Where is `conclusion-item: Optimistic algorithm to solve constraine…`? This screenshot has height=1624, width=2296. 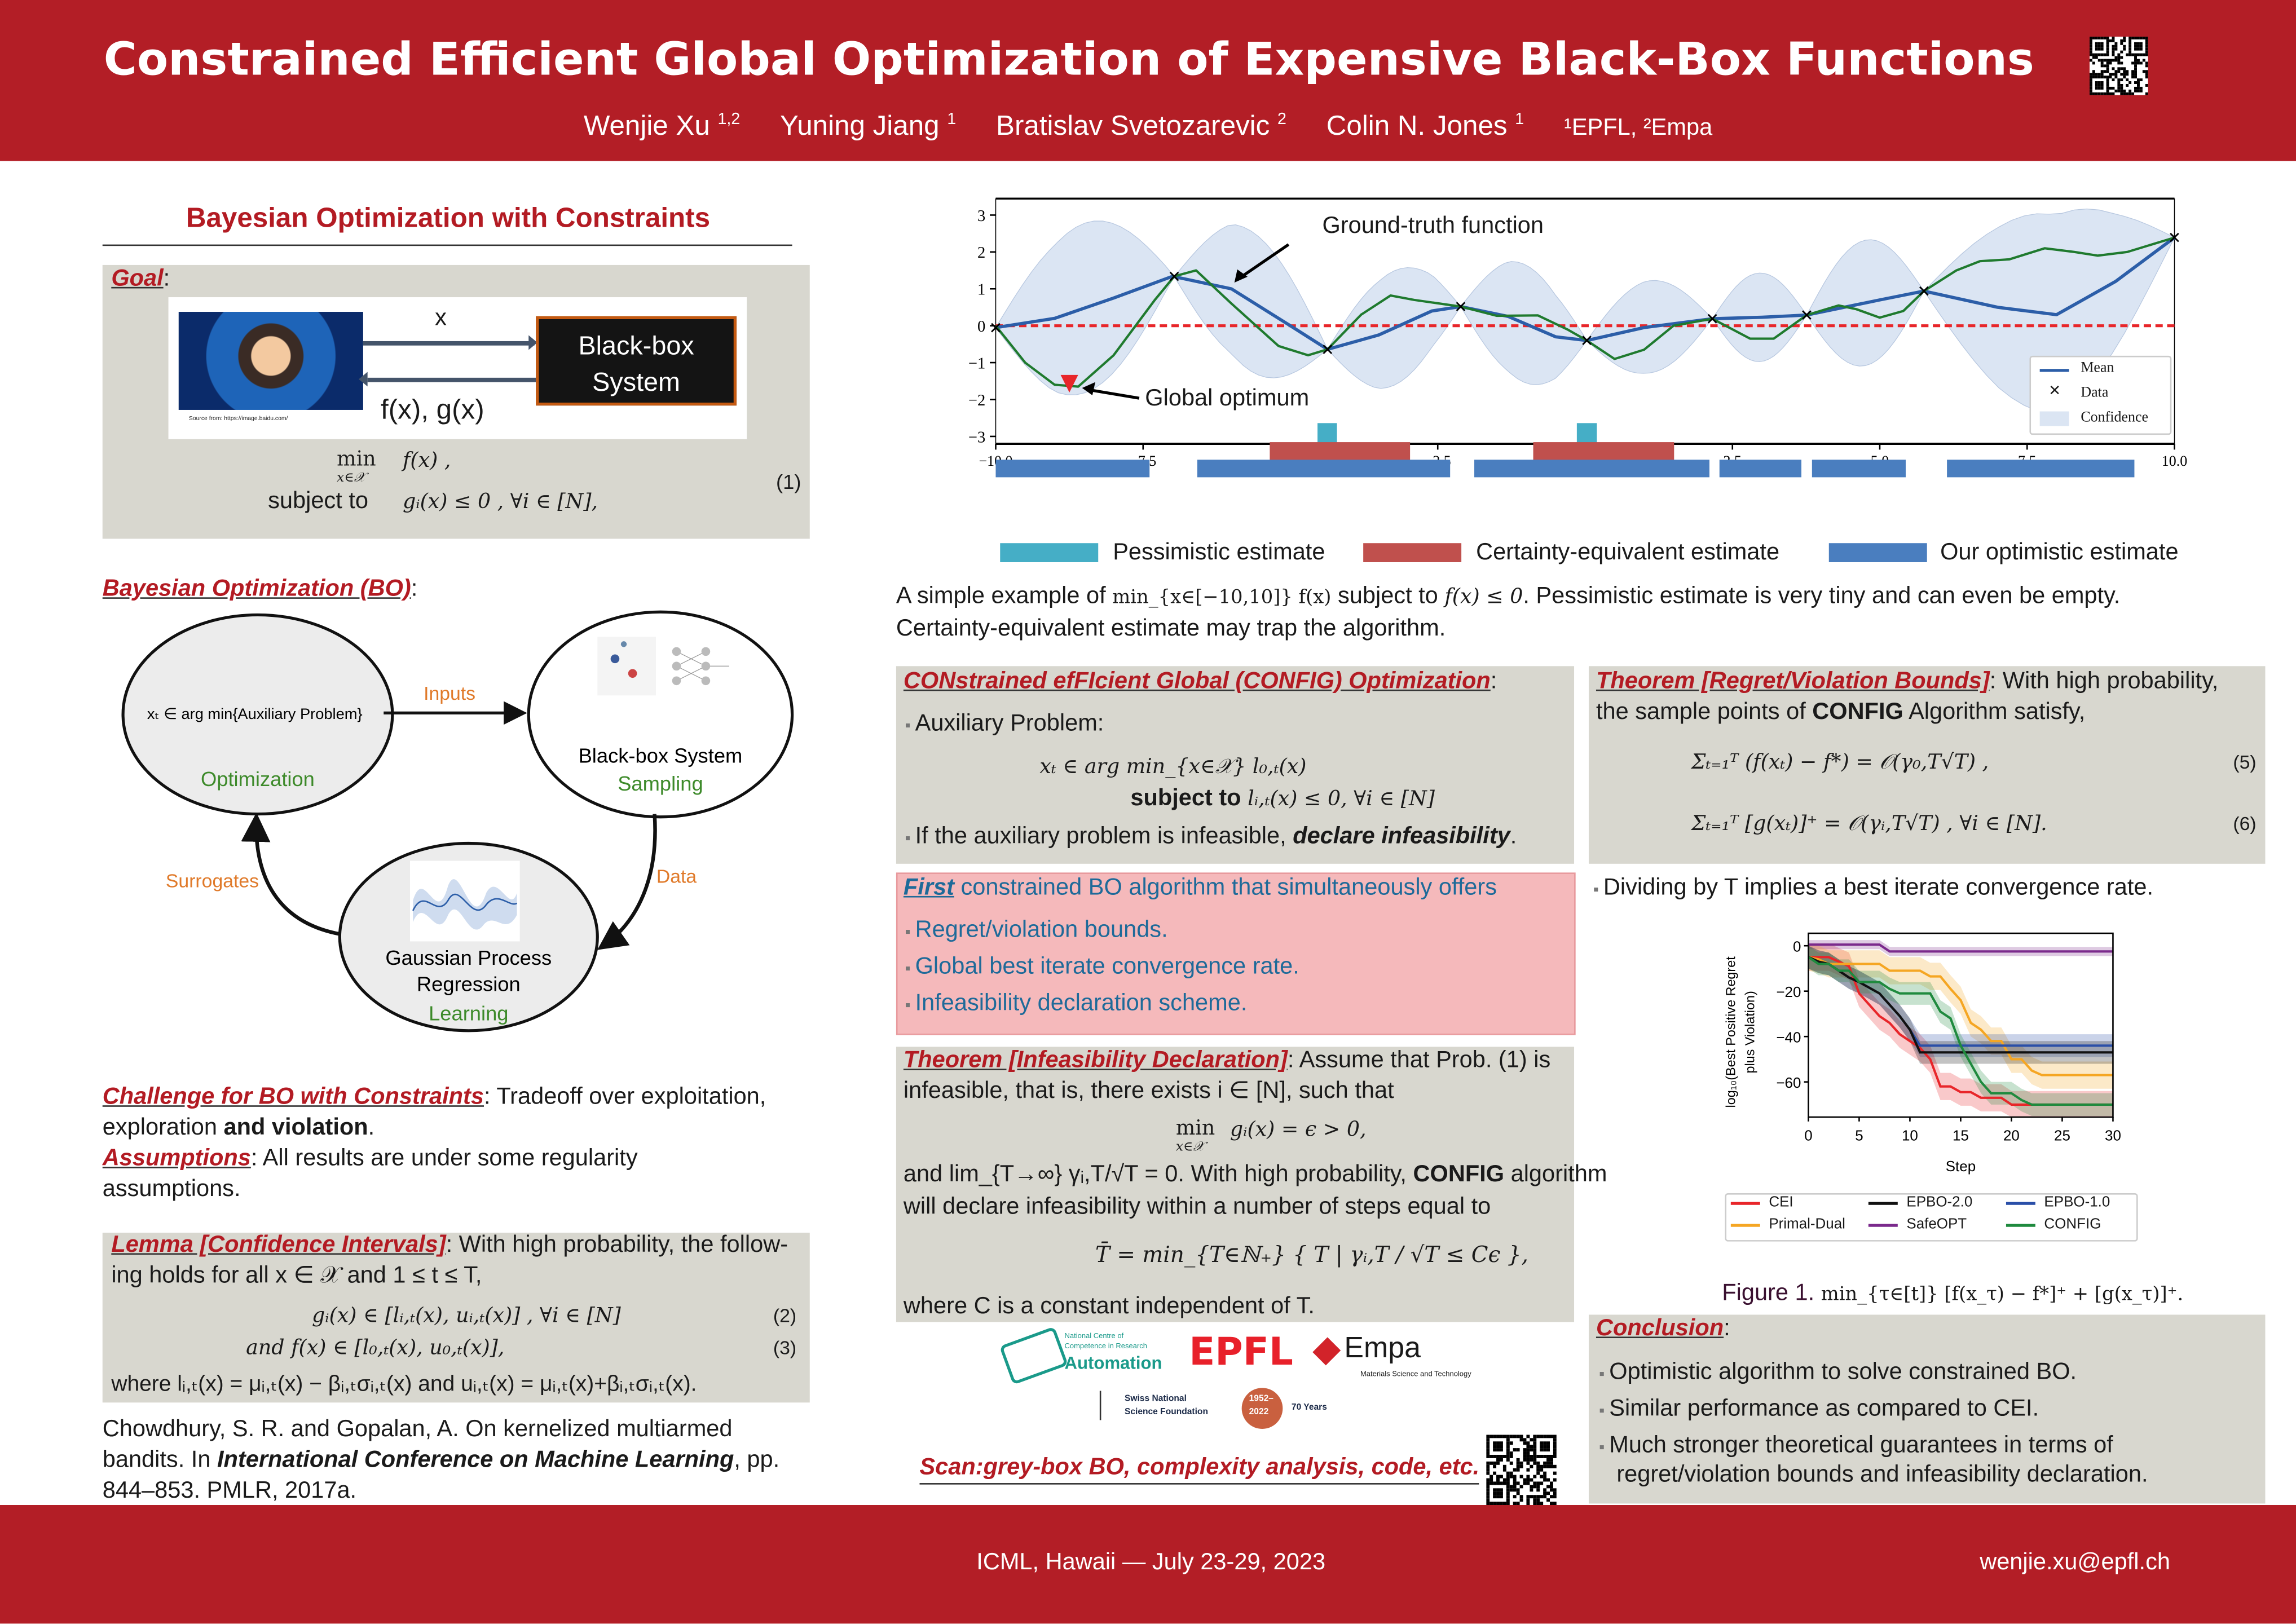
conclusion-item: Optimistic algorithm to solve constraine… is located at coordinates (1838, 1373).